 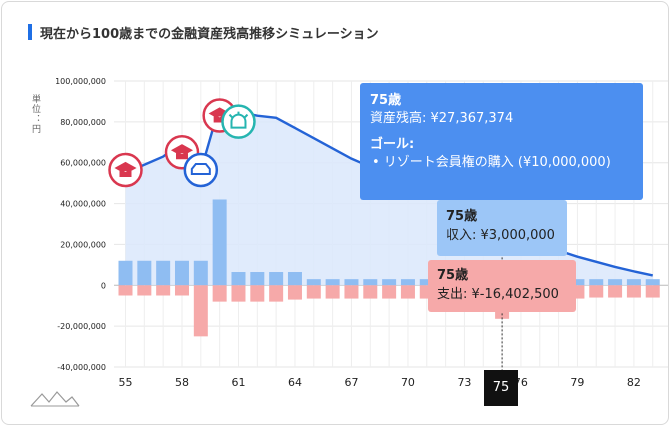 I want to click on tooltip-goal-heading: ゴール:, so click(x=392, y=144).